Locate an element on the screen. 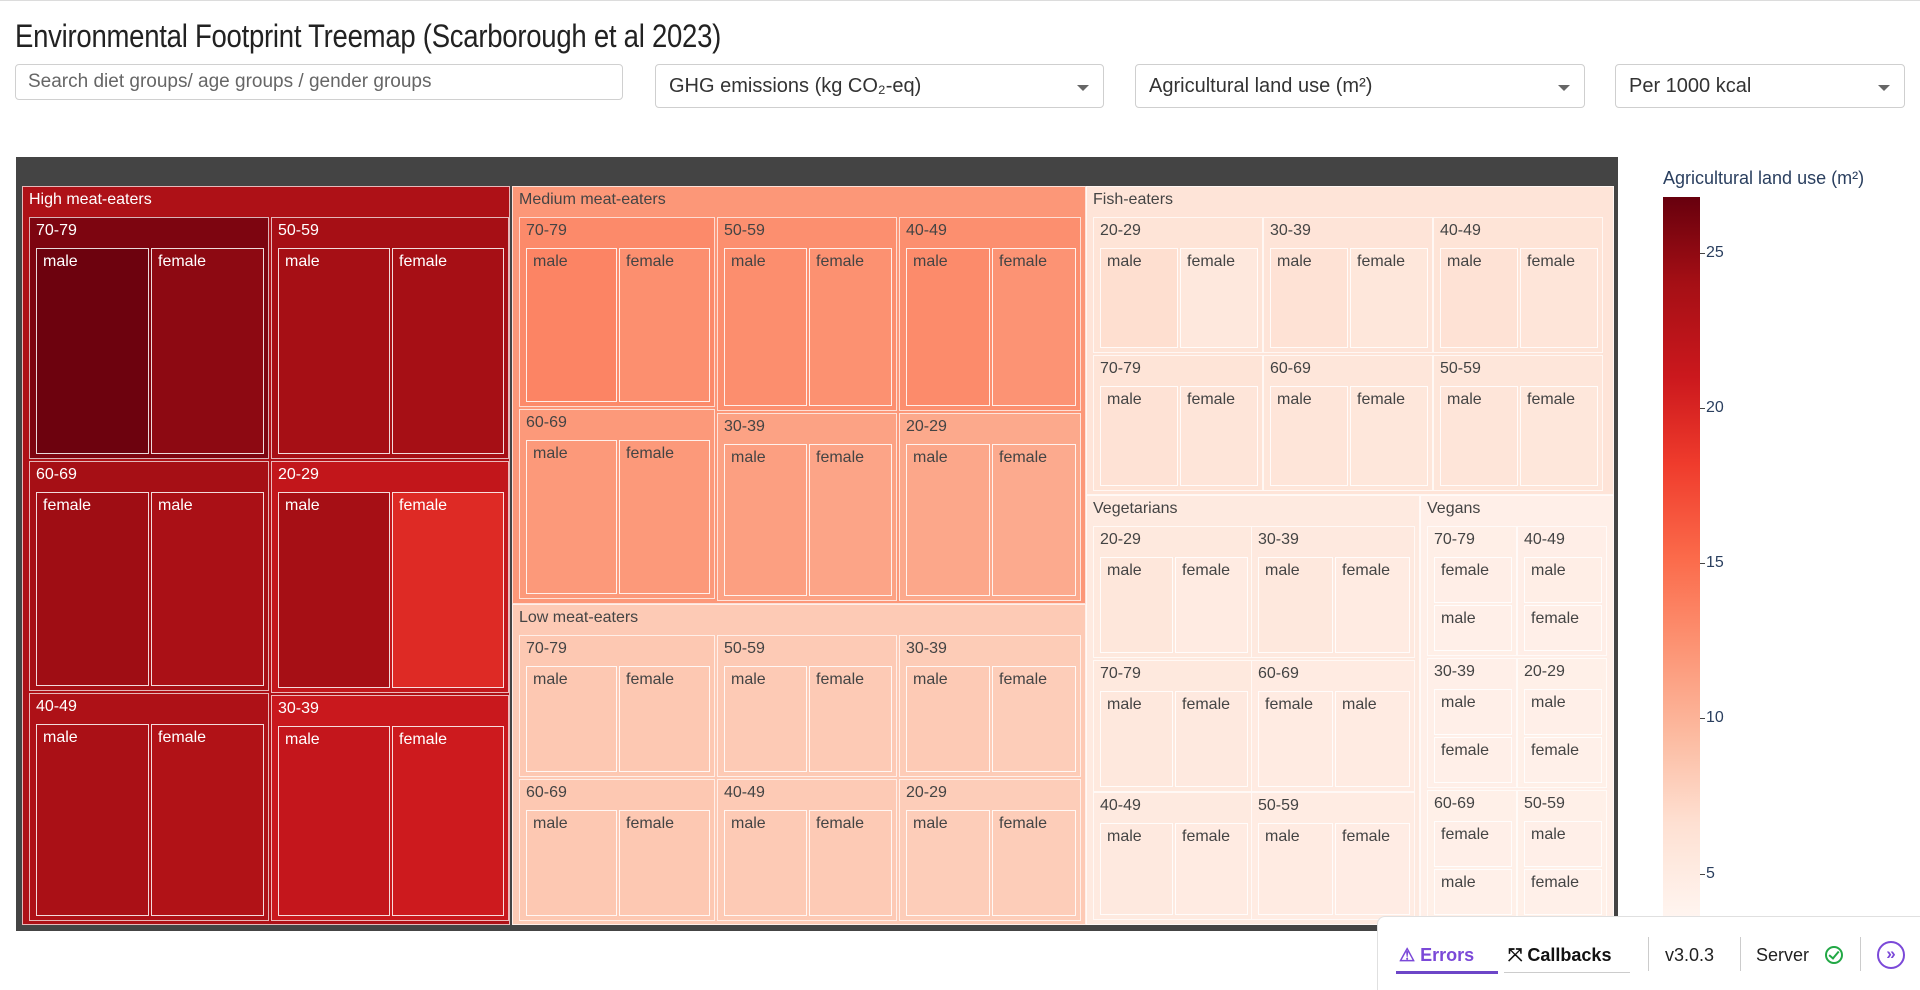 The image size is (1920, 990). server-status: Server is located at coordinates (1783, 955).